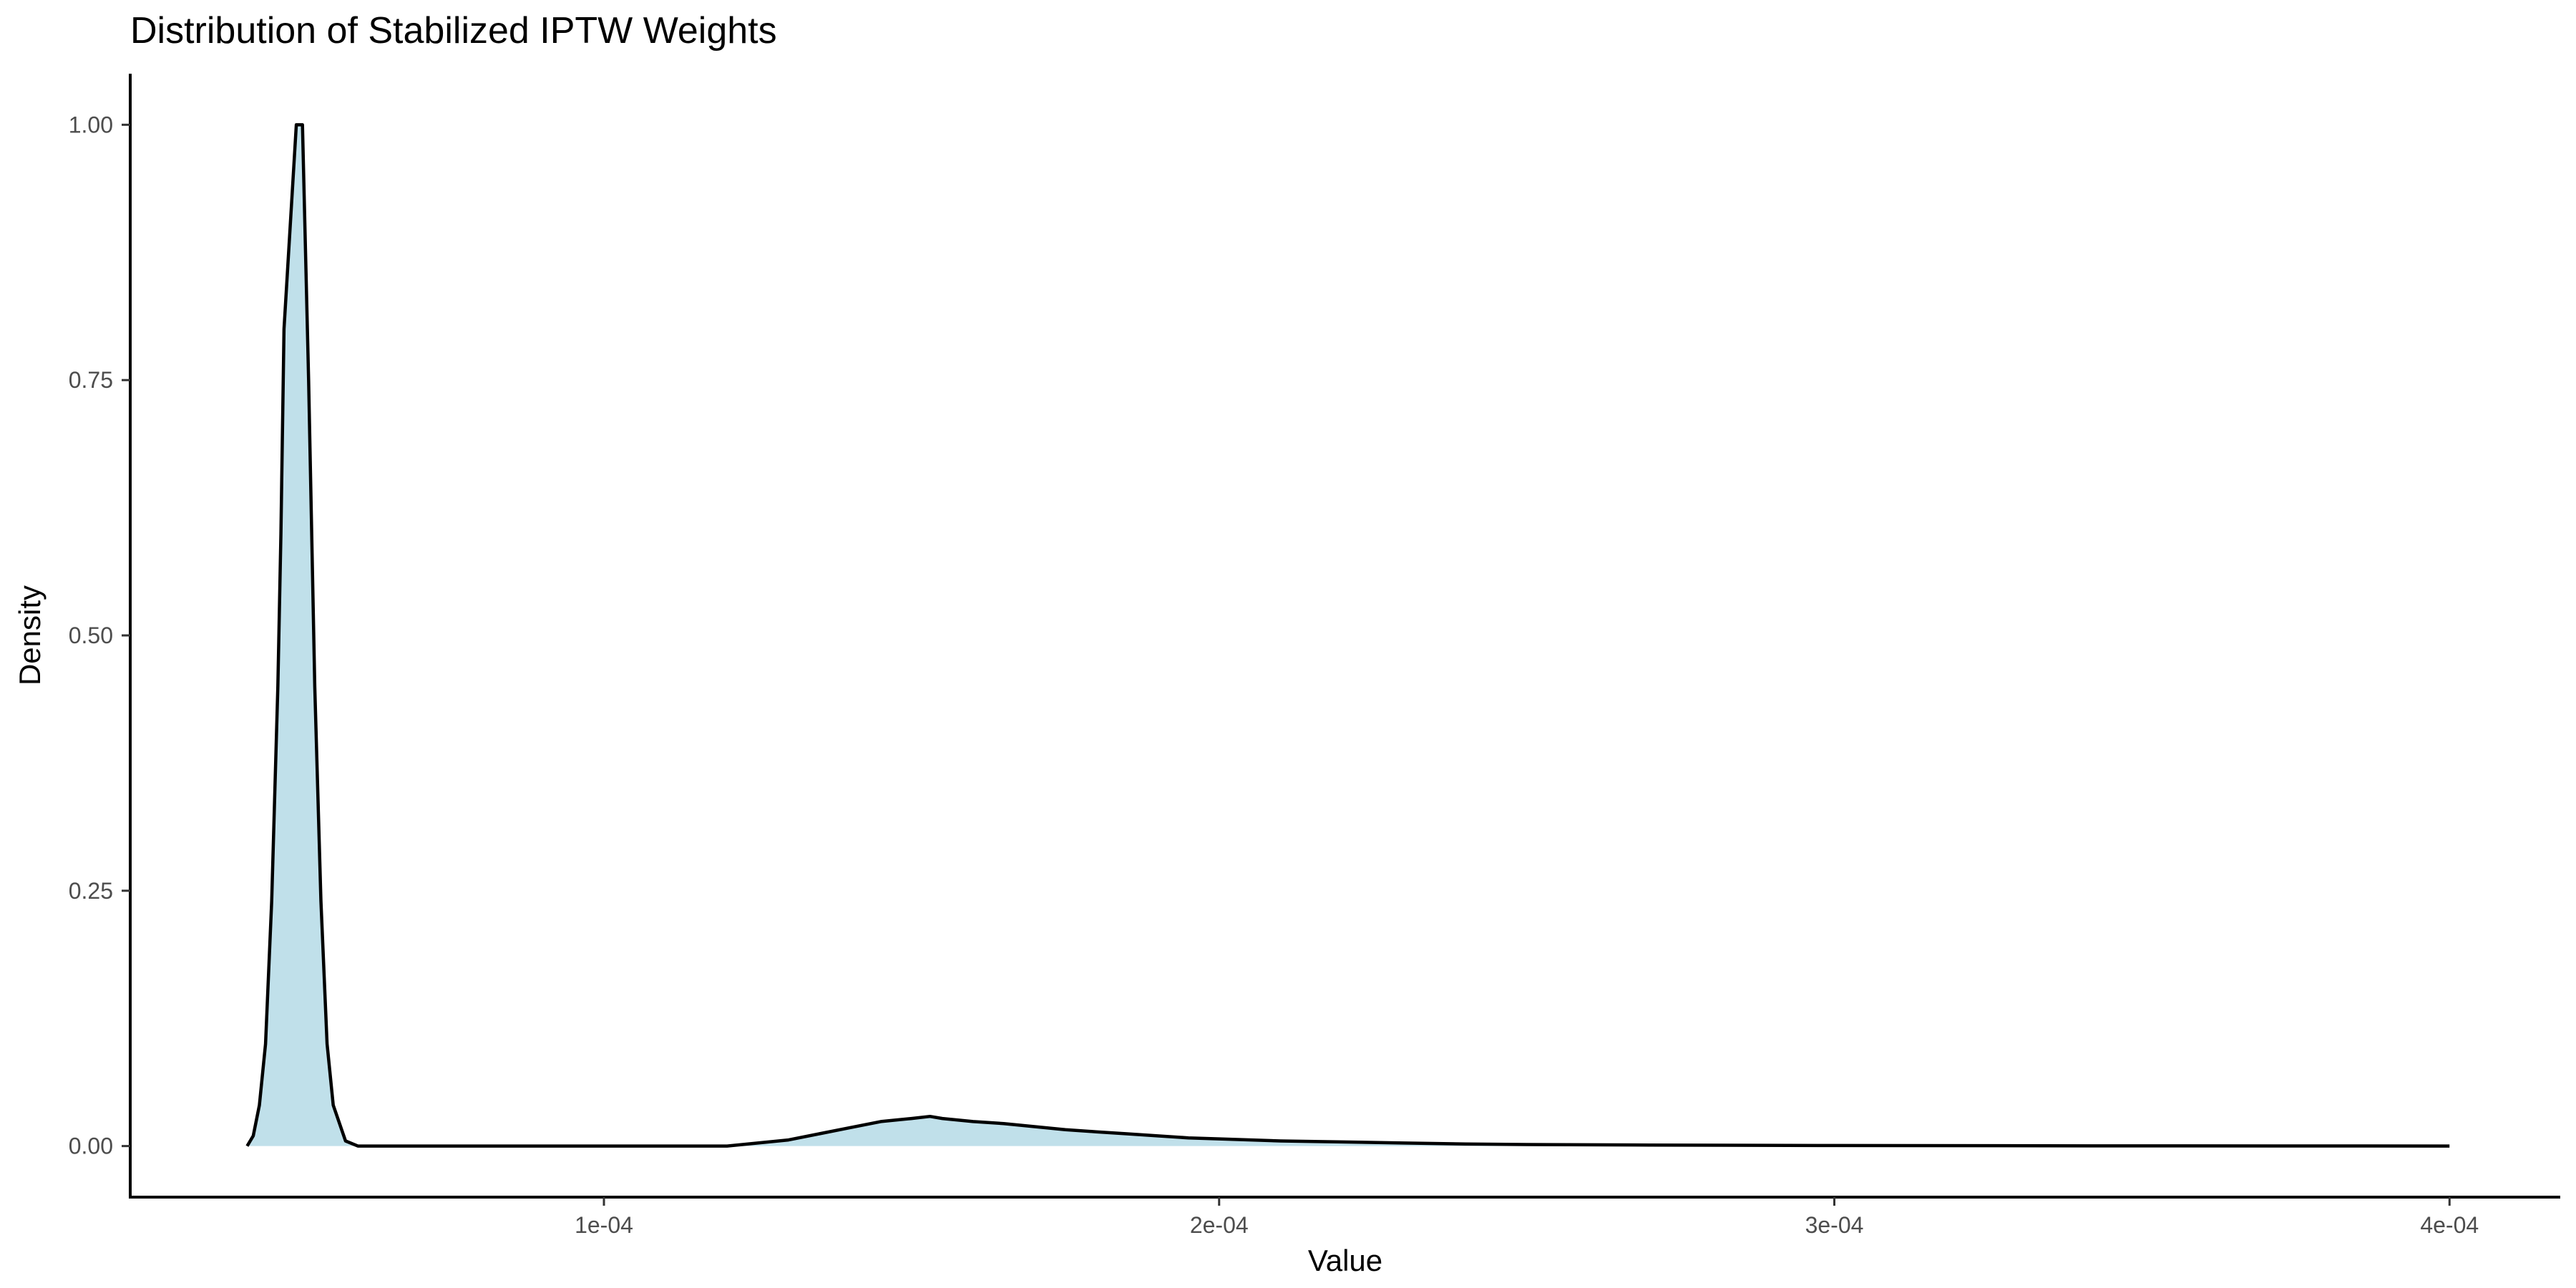  Describe the element at coordinates (91, 1146) in the screenshot. I see `y-tick-label: 0.00` at that location.